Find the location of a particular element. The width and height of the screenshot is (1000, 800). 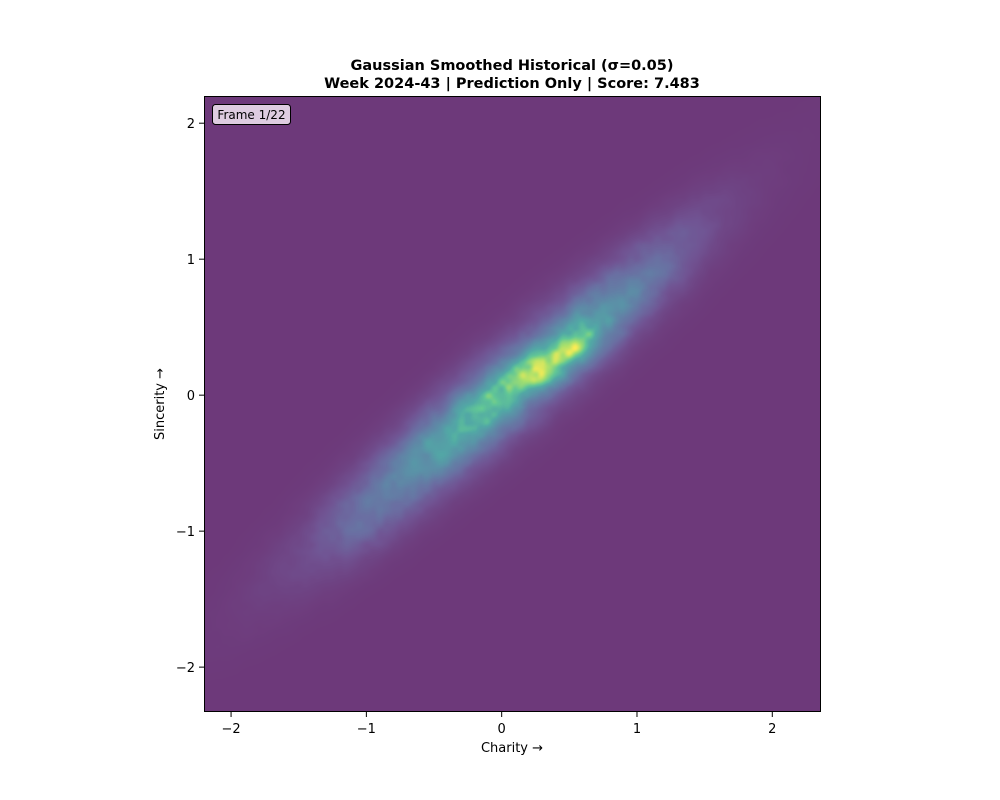

x-tick-label: 1 is located at coordinates (637, 729).